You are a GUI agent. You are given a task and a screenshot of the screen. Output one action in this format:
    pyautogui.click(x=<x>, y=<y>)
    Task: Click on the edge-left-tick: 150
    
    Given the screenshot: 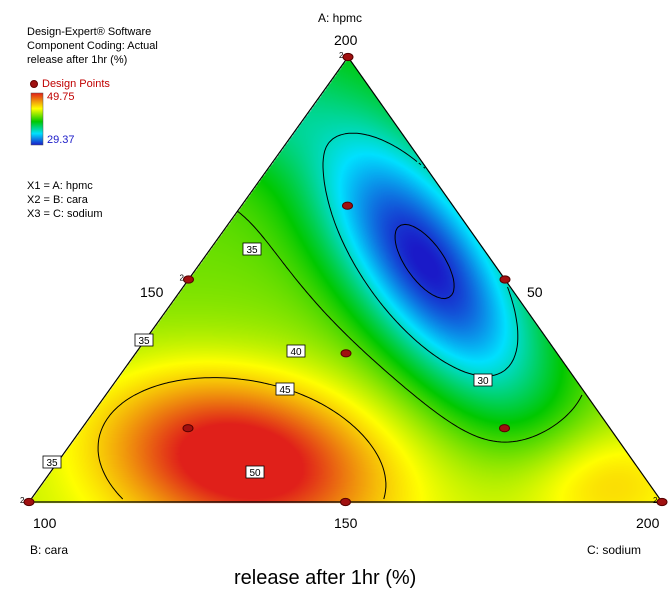 What is the action you would take?
    pyautogui.click(x=152, y=292)
    